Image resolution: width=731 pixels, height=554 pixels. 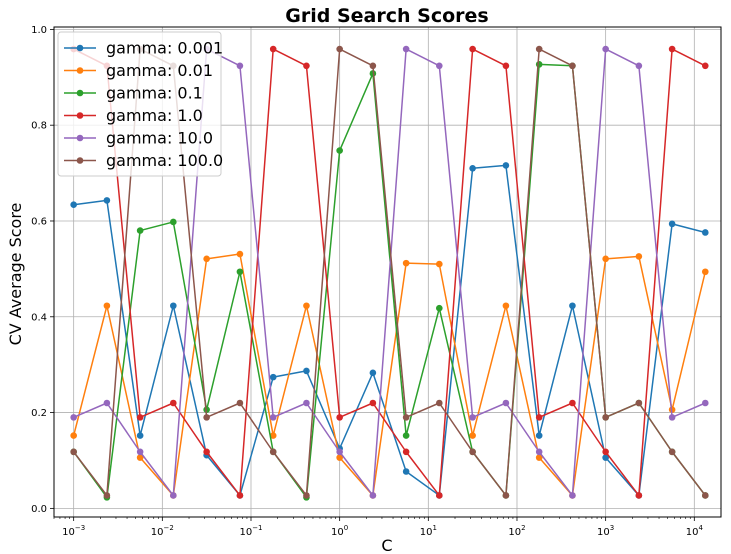 What do you see at coordinates (386, 16) in the screenshot?
I see `chart-title: Grid Search Scores` at bounding box center [386, 16].